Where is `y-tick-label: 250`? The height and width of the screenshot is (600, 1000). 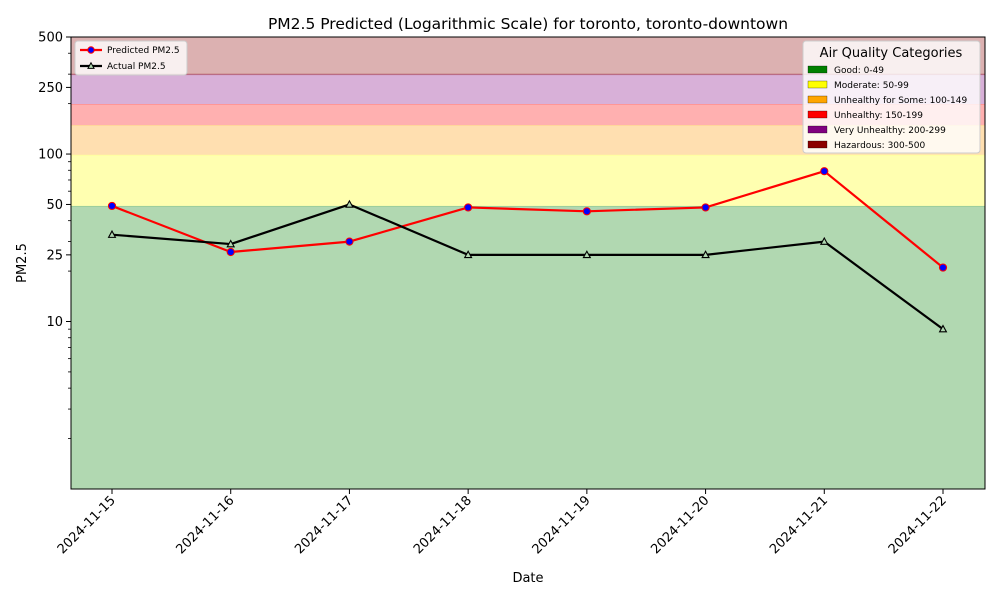
y-tick-label: 250 is located at coordinates (50, 88).